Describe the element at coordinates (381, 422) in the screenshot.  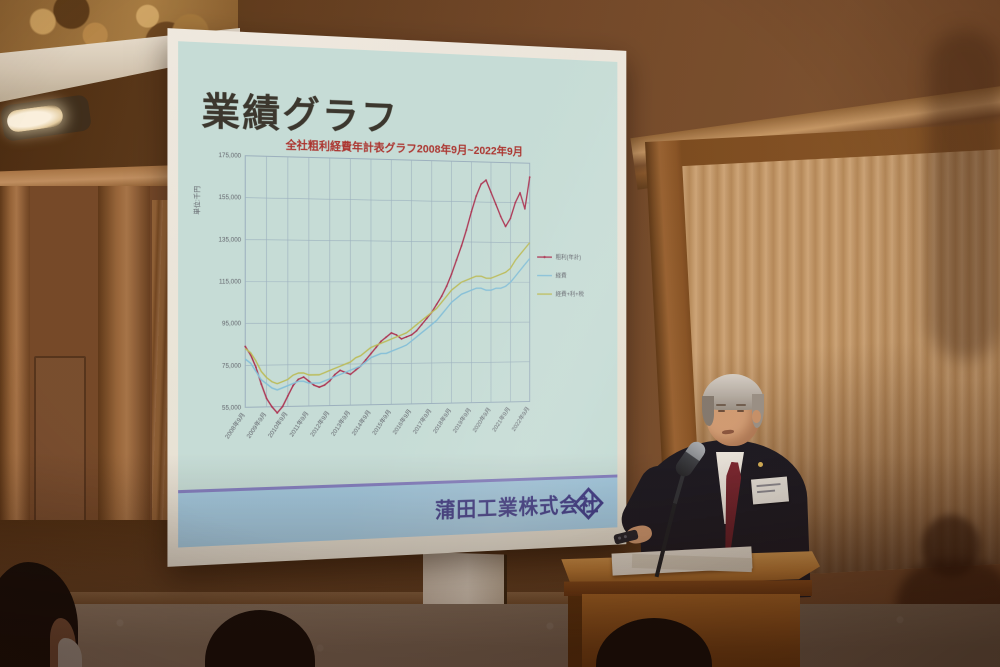
I see `svg-text: 2015年9月` at that location.